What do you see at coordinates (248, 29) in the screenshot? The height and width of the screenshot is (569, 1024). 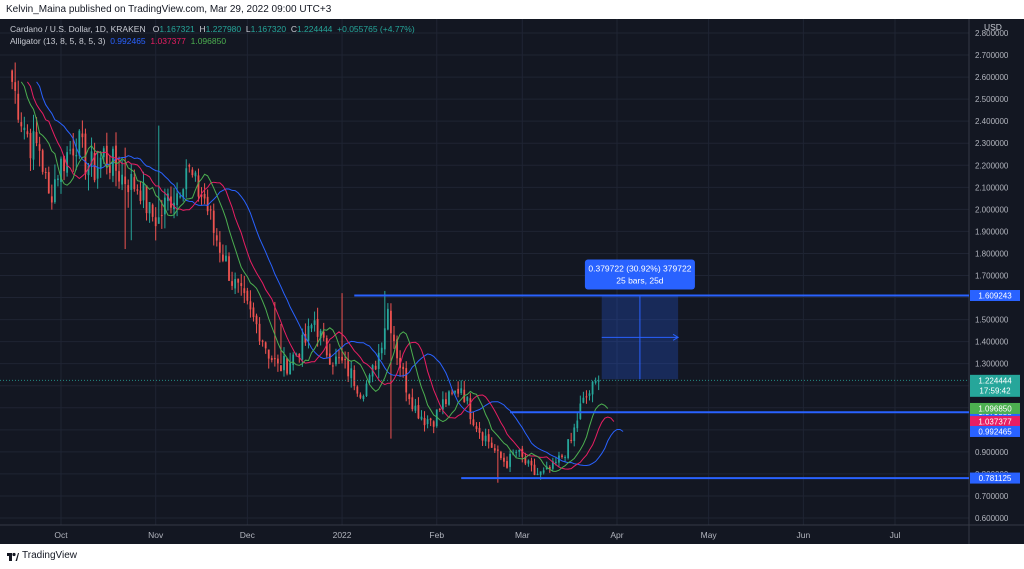 I see `low-label: L` at bounding box center [248, 29].